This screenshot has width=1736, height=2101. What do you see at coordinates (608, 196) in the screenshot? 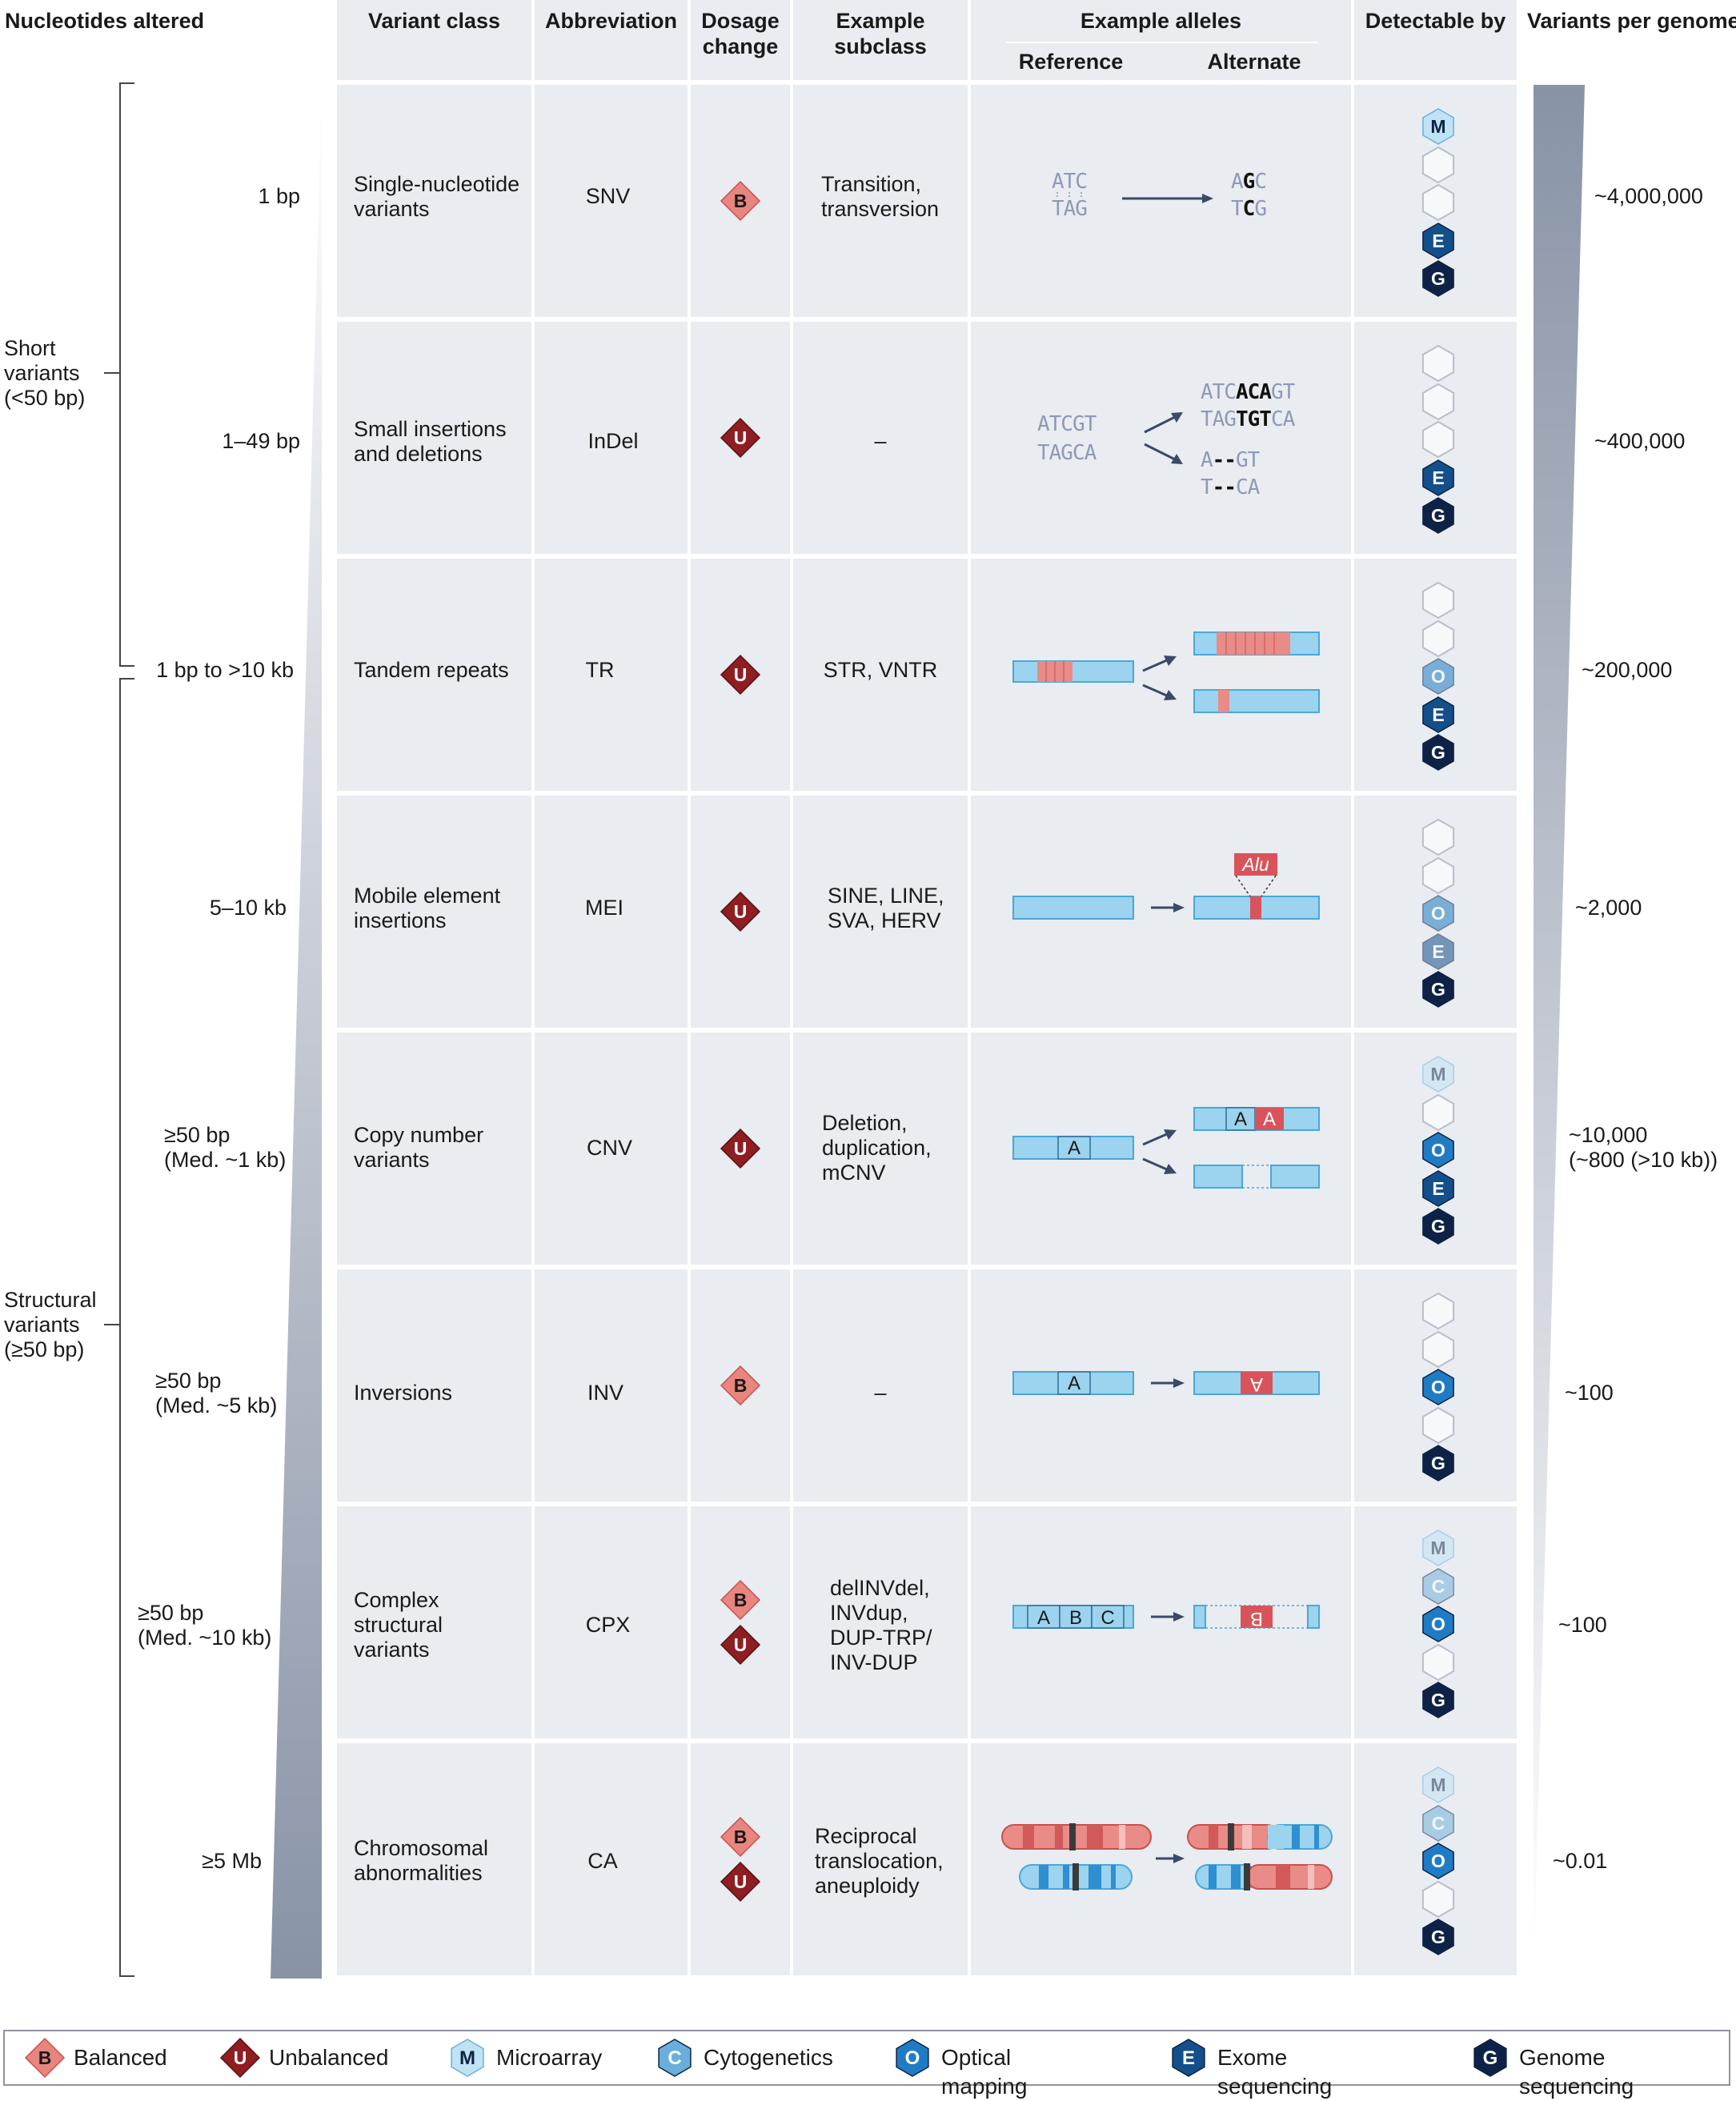
I see `row-snv-abbr: SNV` at bounding box center [608, 196].